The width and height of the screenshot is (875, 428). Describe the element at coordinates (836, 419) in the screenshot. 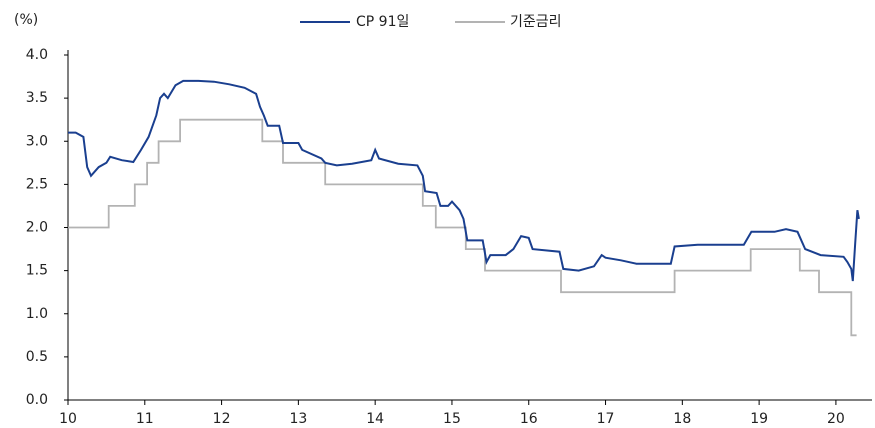

I see `x-tick-label: 20` at that location.